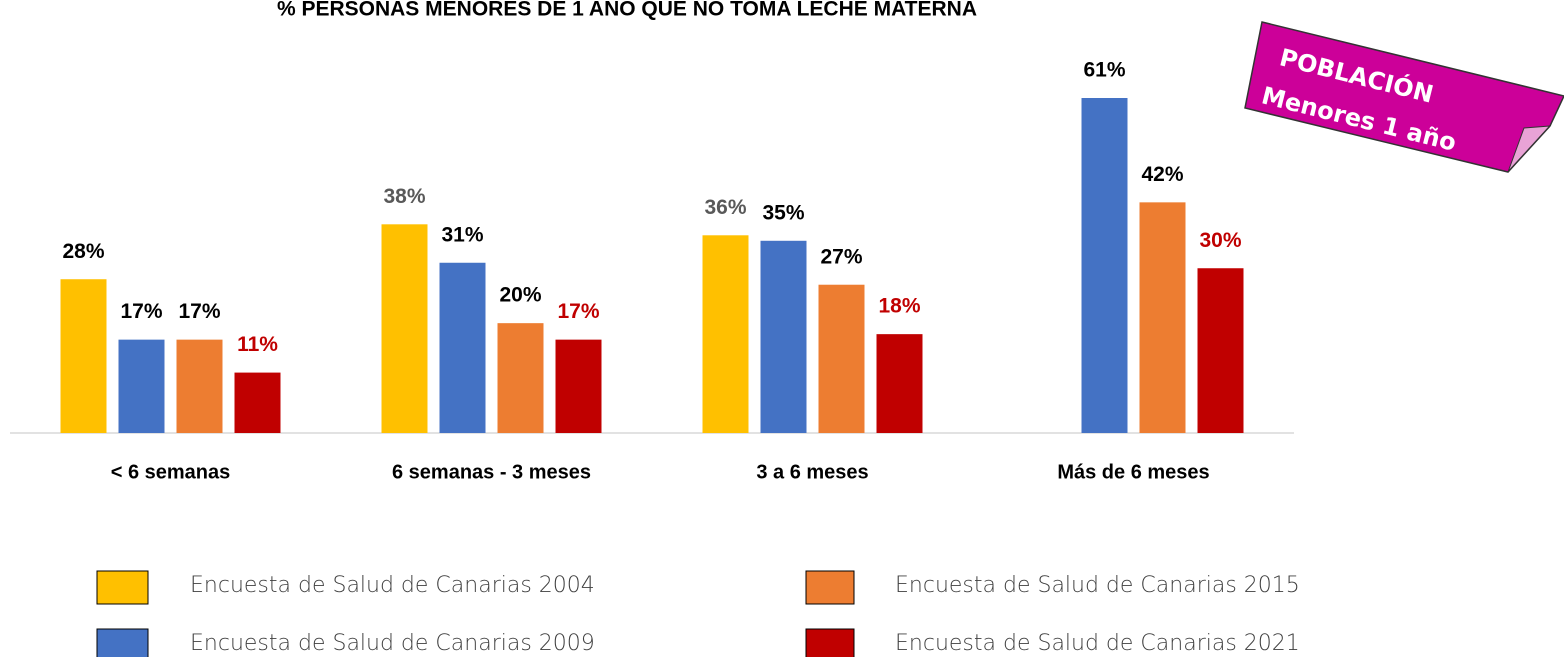  What do you see at coordinates (171, 472) in the screenshot?
I see `x-tick-label: < 6 semanas` at bounding box center [171, 472].